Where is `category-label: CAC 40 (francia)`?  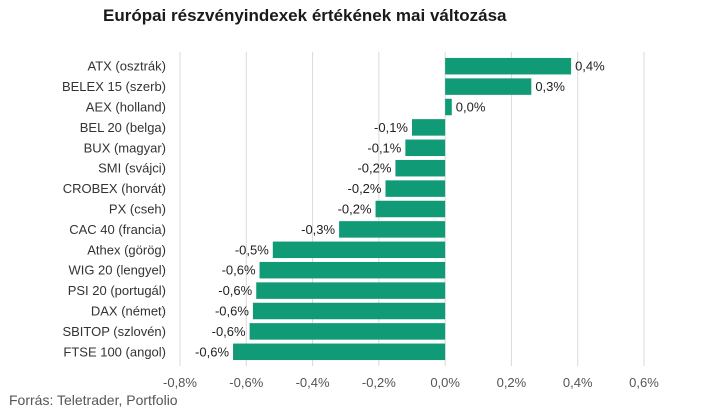 category-label: CAC 40 (francia) is located at coordinates (117, 229).